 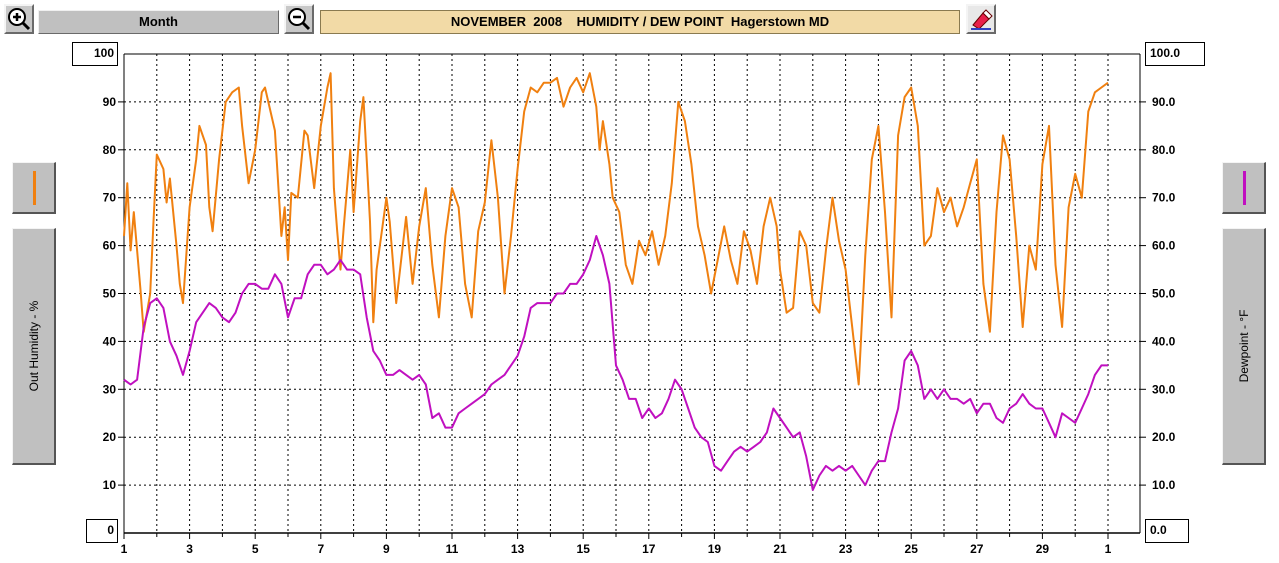 What do you see at coordinates (110, 198) in the screenshot?
I see `left-tick-label: 70` at bounding box center [110, 198].